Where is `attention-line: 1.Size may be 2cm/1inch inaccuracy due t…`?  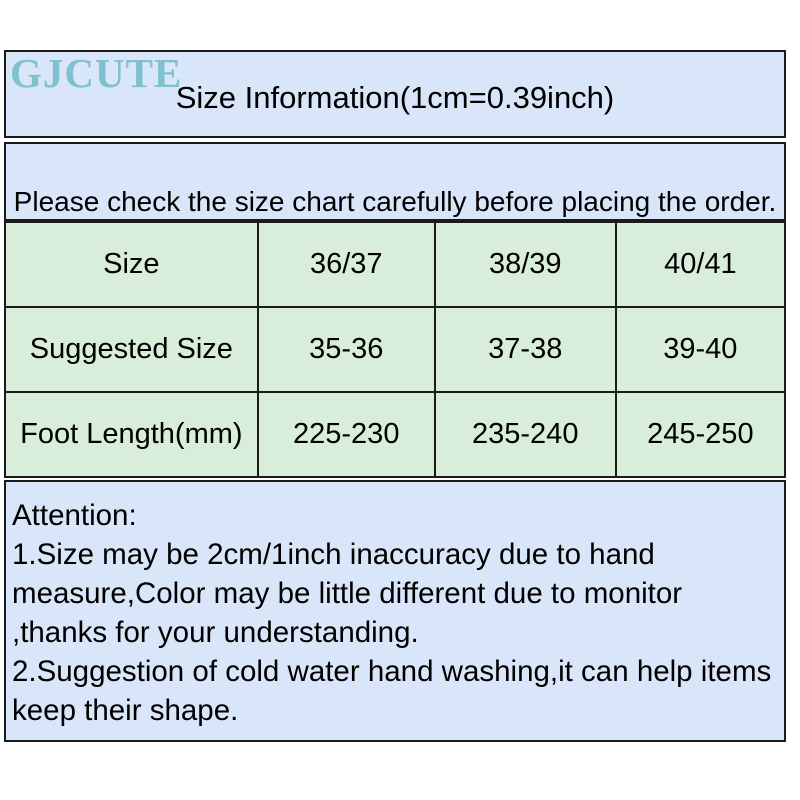
attention-line: 1.Size may be 2cm/1inch inaccuracy due t… is located at coordinates (333, 554).